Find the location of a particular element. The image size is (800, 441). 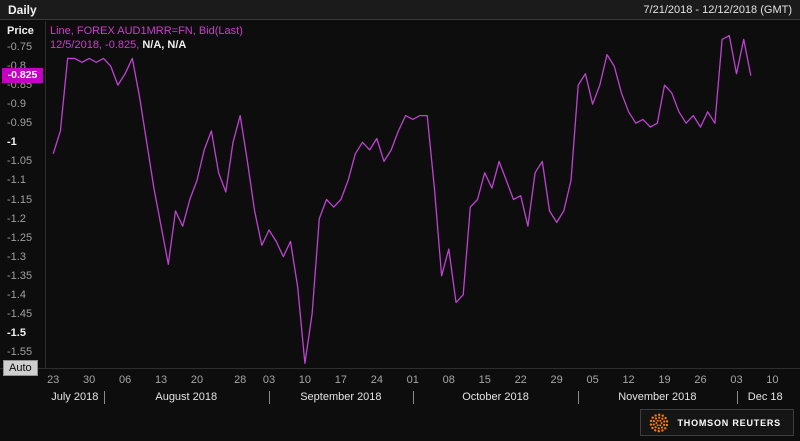

legend-last-price: 12/5/2018, -0.825, is located at coordinates (95, 45).